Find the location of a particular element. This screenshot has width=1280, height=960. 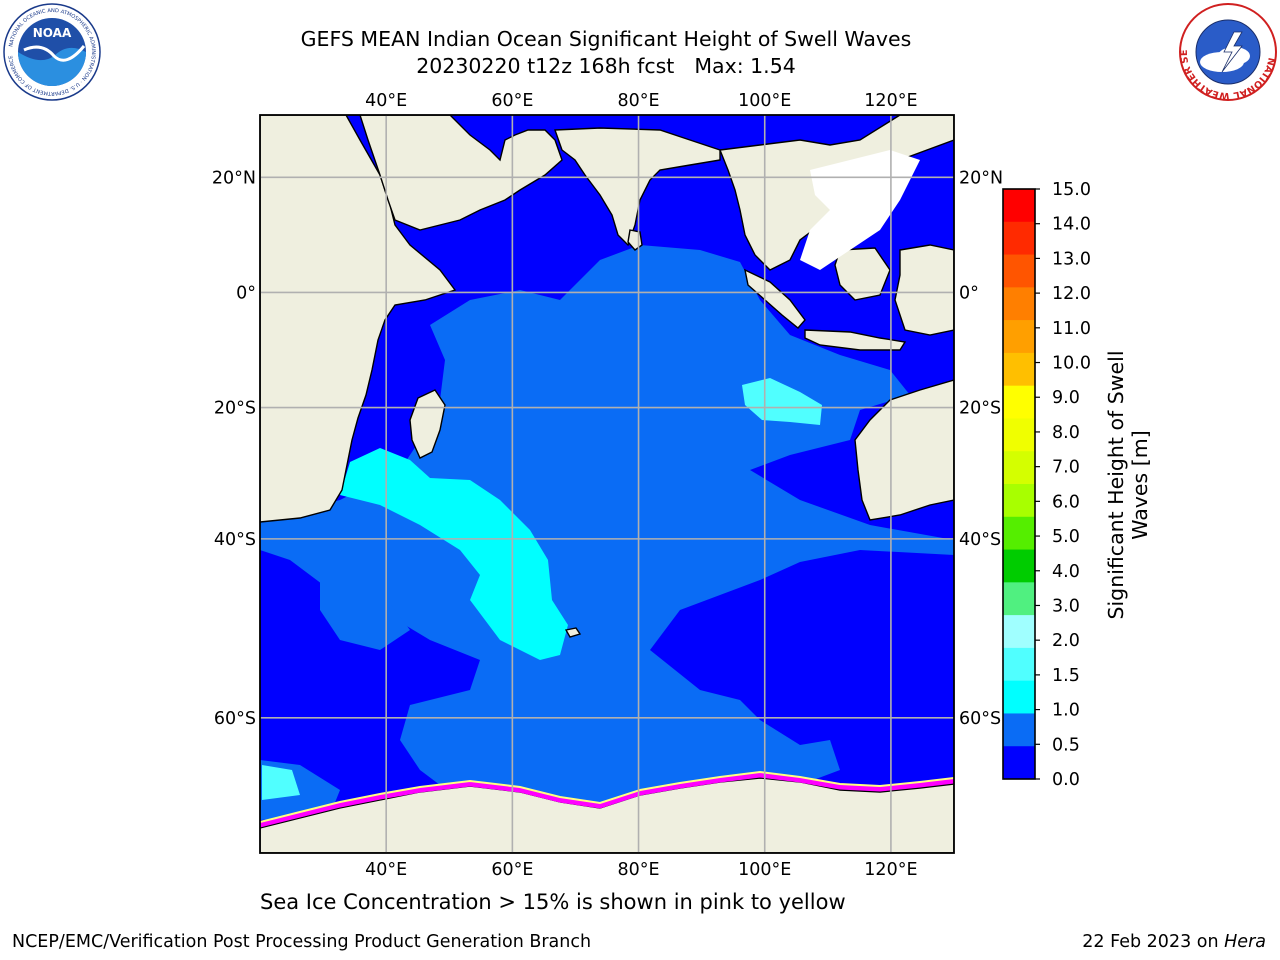

colorbar-title: Significant Height of Swell Waves [m] is located at coordinates (1128, 484).